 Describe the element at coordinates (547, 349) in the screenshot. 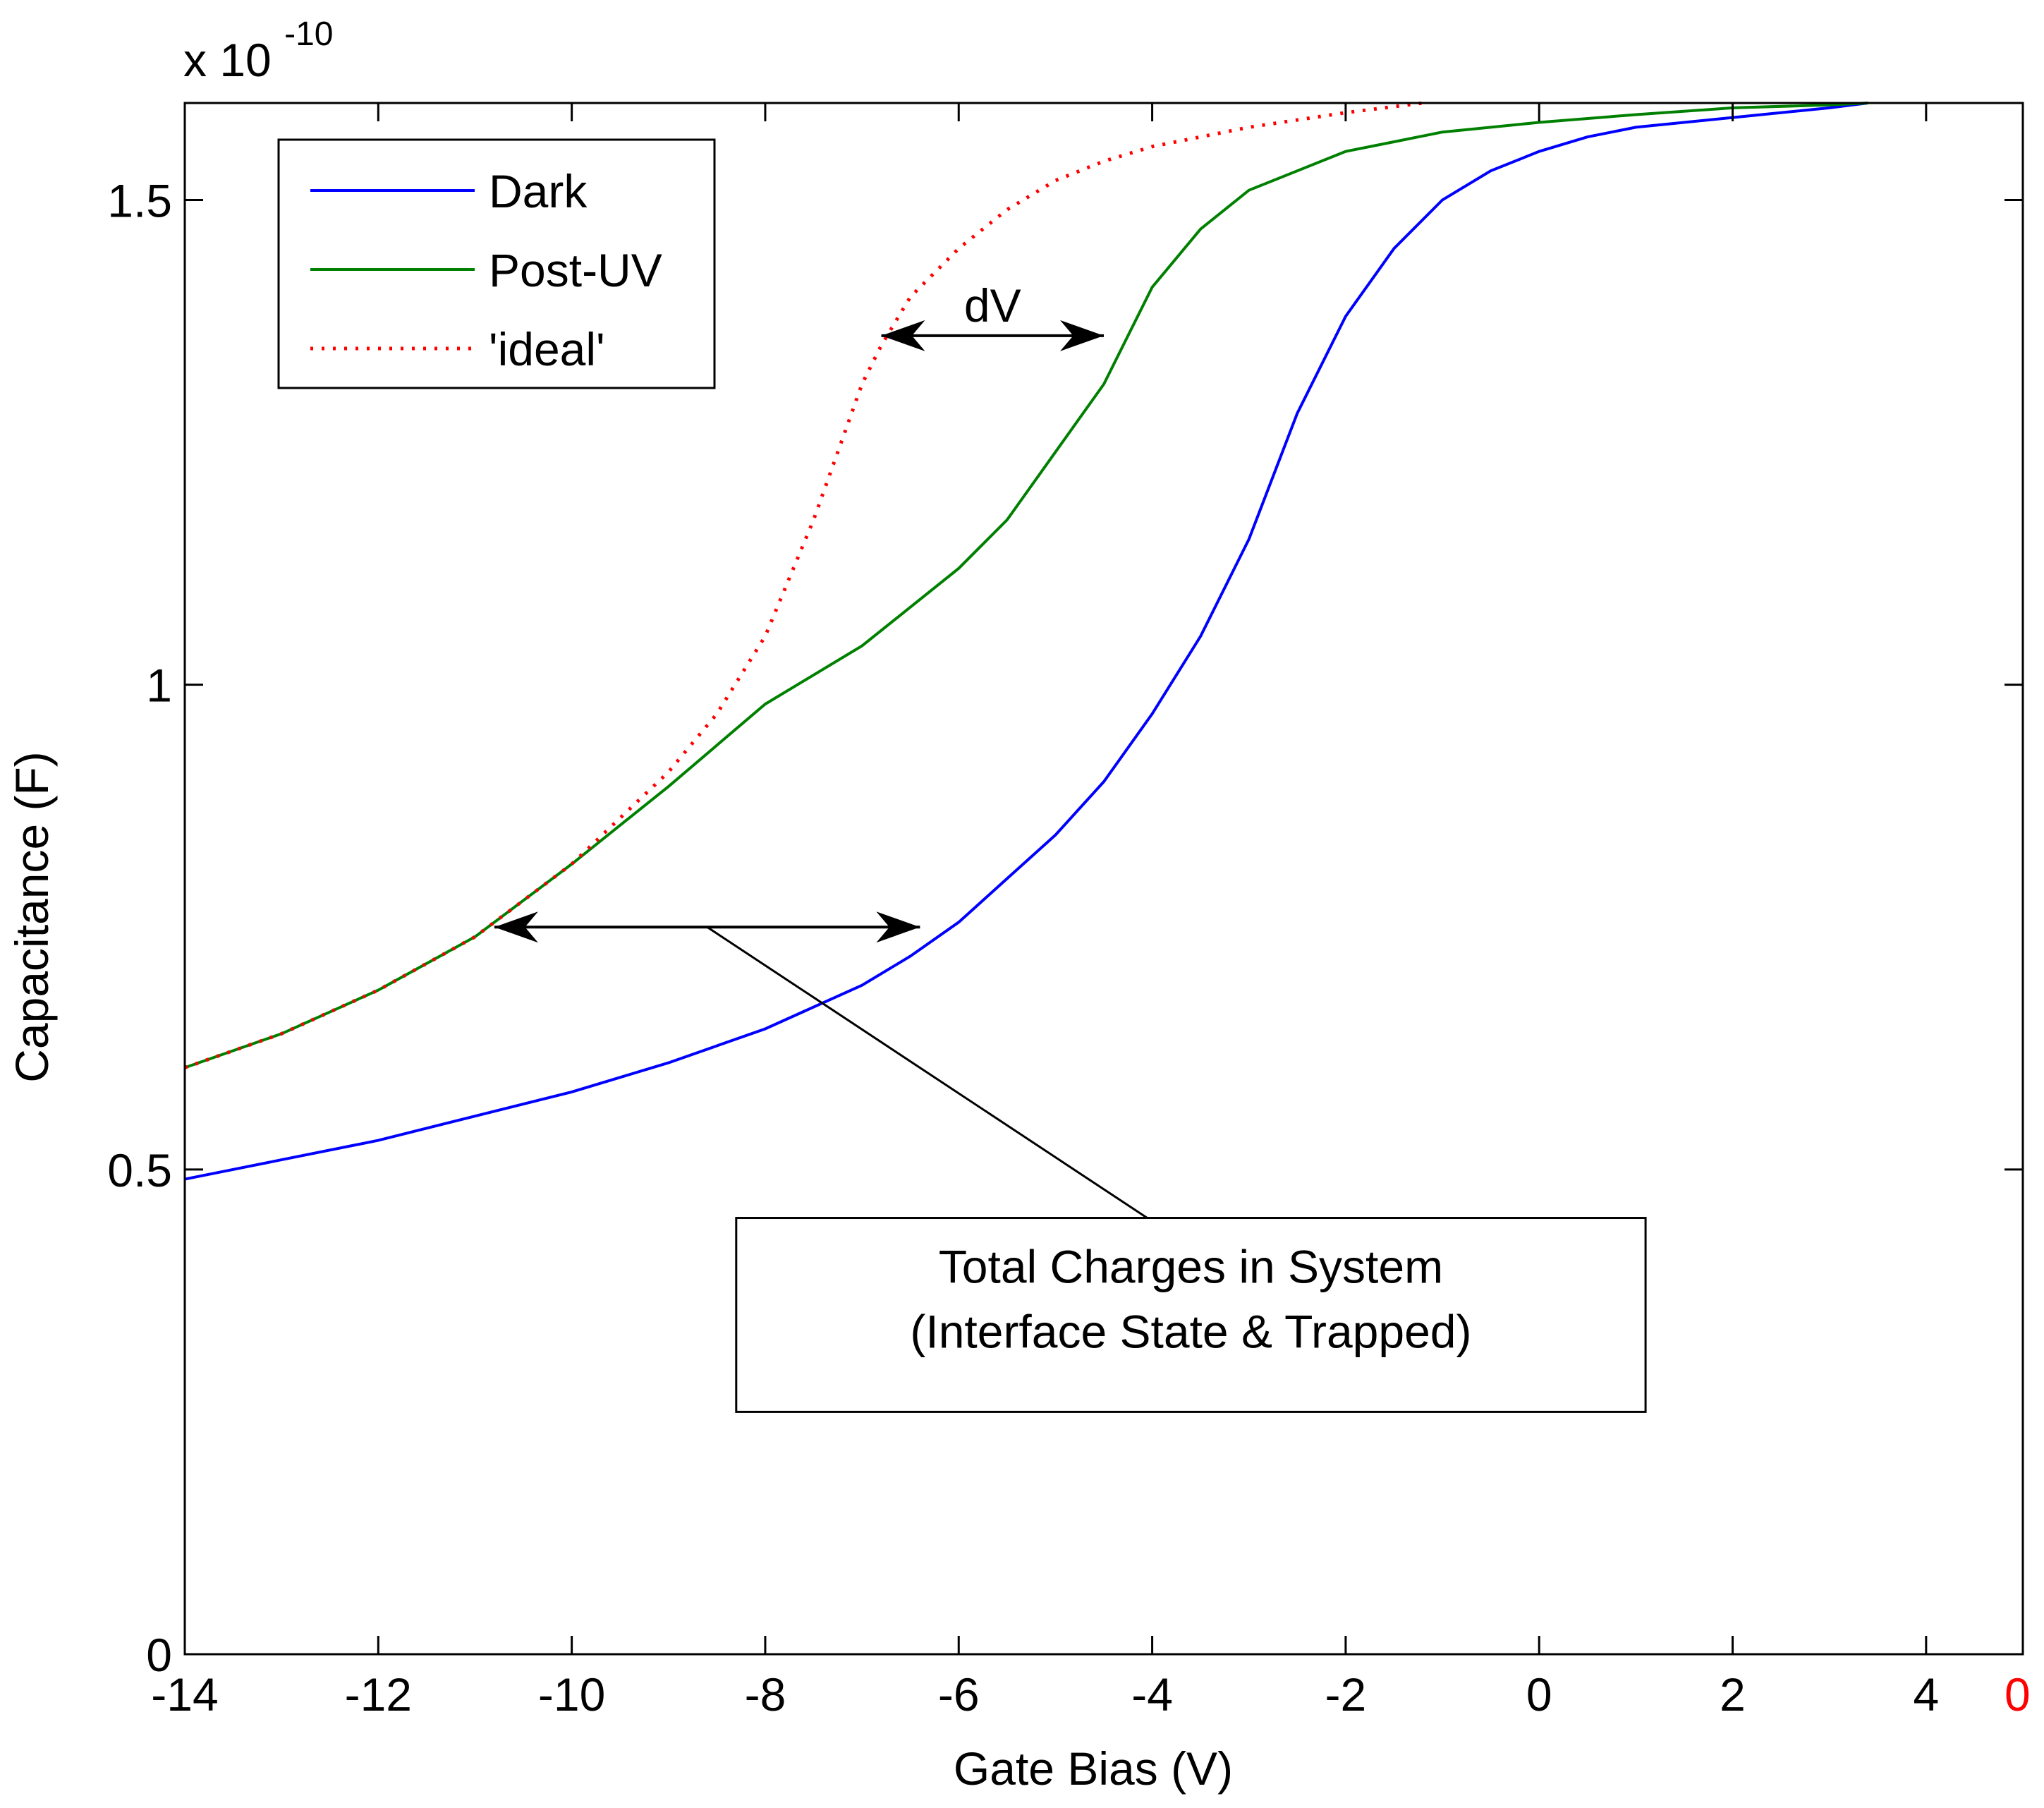

I see `legend-label-2: 'ideal'` at that location.